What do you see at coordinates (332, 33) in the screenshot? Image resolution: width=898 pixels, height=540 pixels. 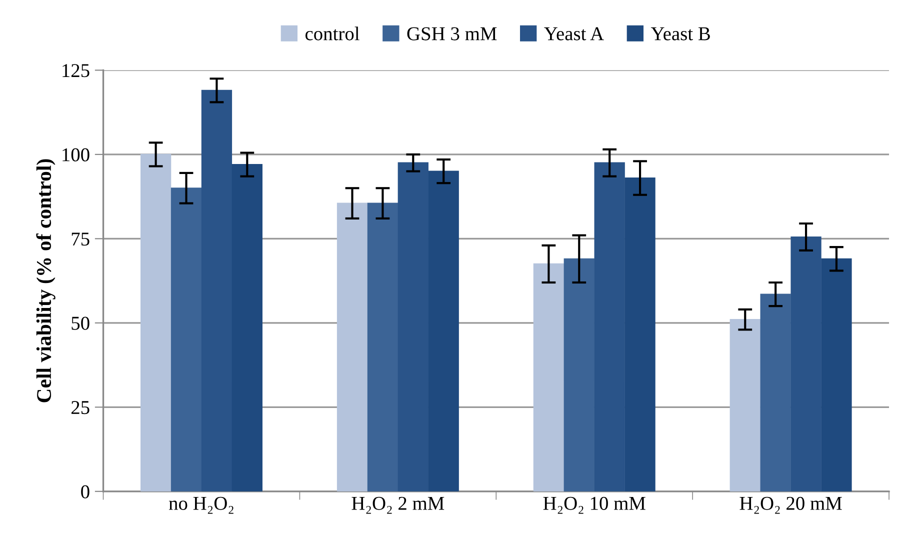 I see `legend-label: control` at bounding box center [332, 33].